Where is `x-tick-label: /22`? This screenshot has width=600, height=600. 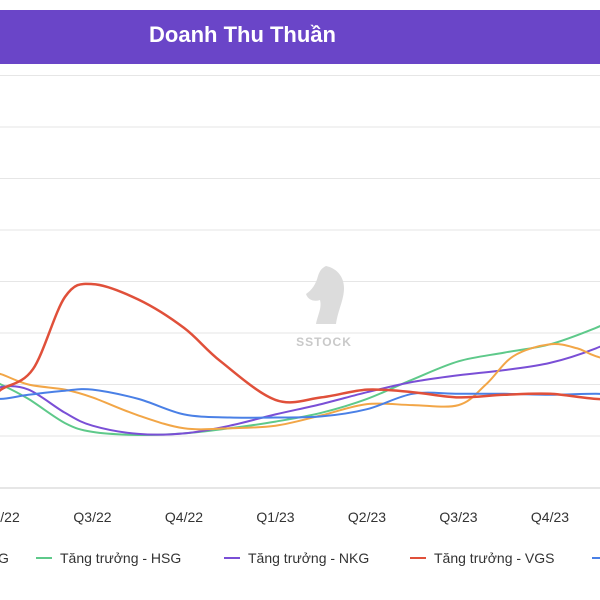
x-tick-label: /22 is located at coordinates (10, 517).